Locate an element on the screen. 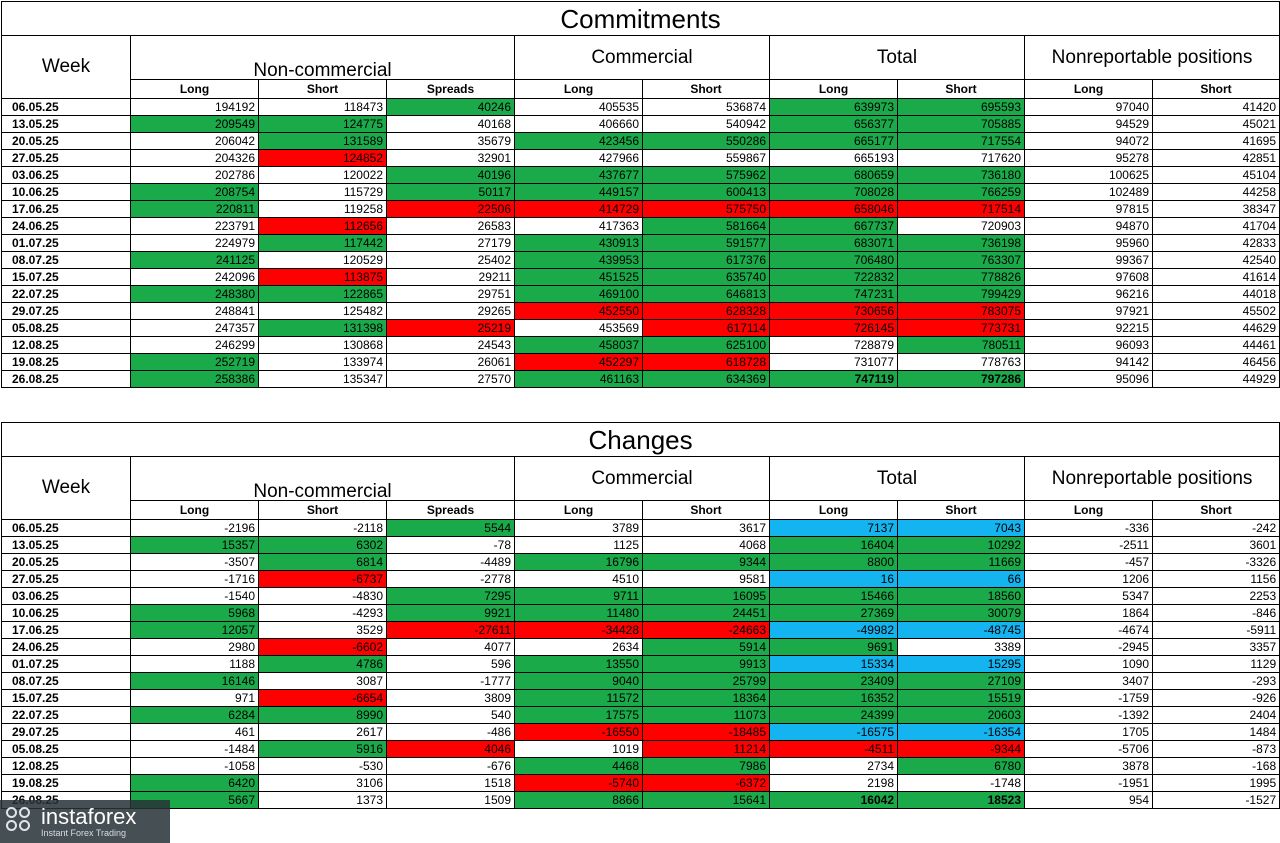 This screenshot has height=843, width=1280. value-cell: 550286 is located at coordinates (706, 141).